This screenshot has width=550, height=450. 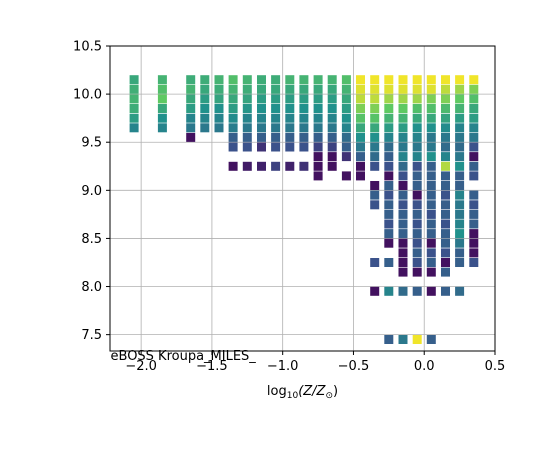 What do you see at coordinates (212, 366) in the screenshot?
I see `x-tick-label: −1.5` at bounding box center [212, 366].